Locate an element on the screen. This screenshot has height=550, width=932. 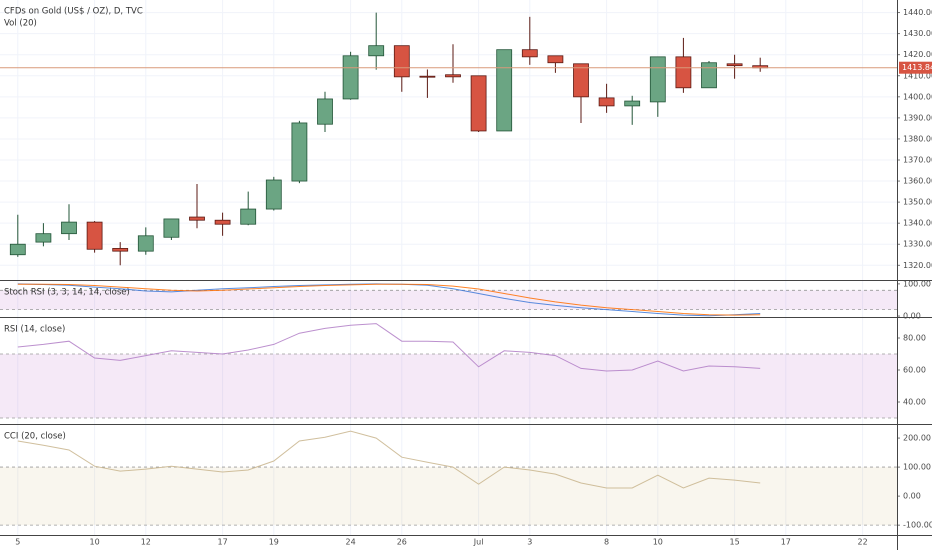
y-tick-label: 60.00 is located at coordinates (914, 370).